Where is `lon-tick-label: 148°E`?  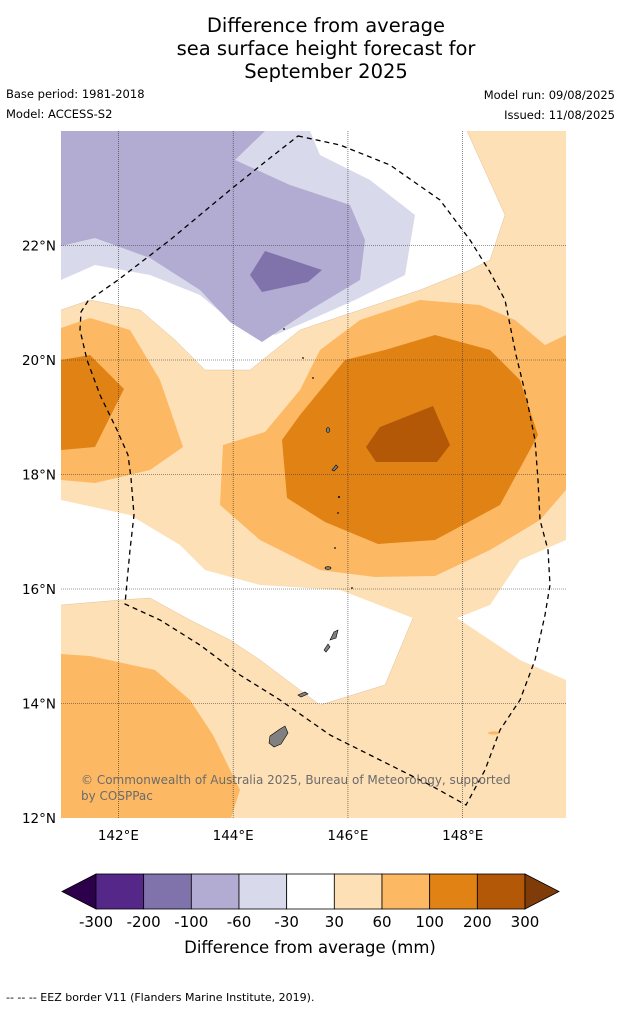
lon-tick-label: 148°E is located at coordinates (462, 836).